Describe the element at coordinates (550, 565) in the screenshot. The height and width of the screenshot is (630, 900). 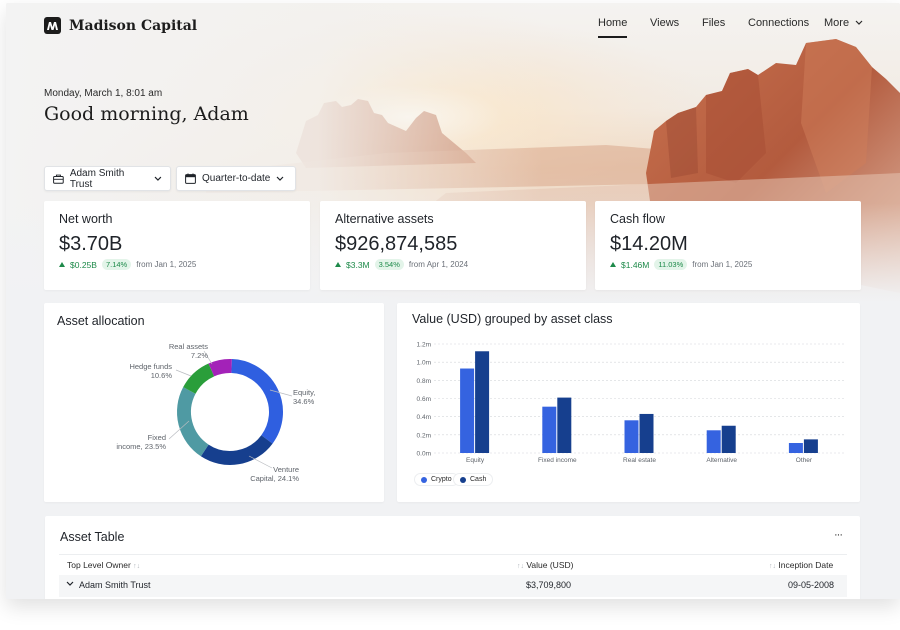
I see `column-header-label: Value (USD)` at that location.